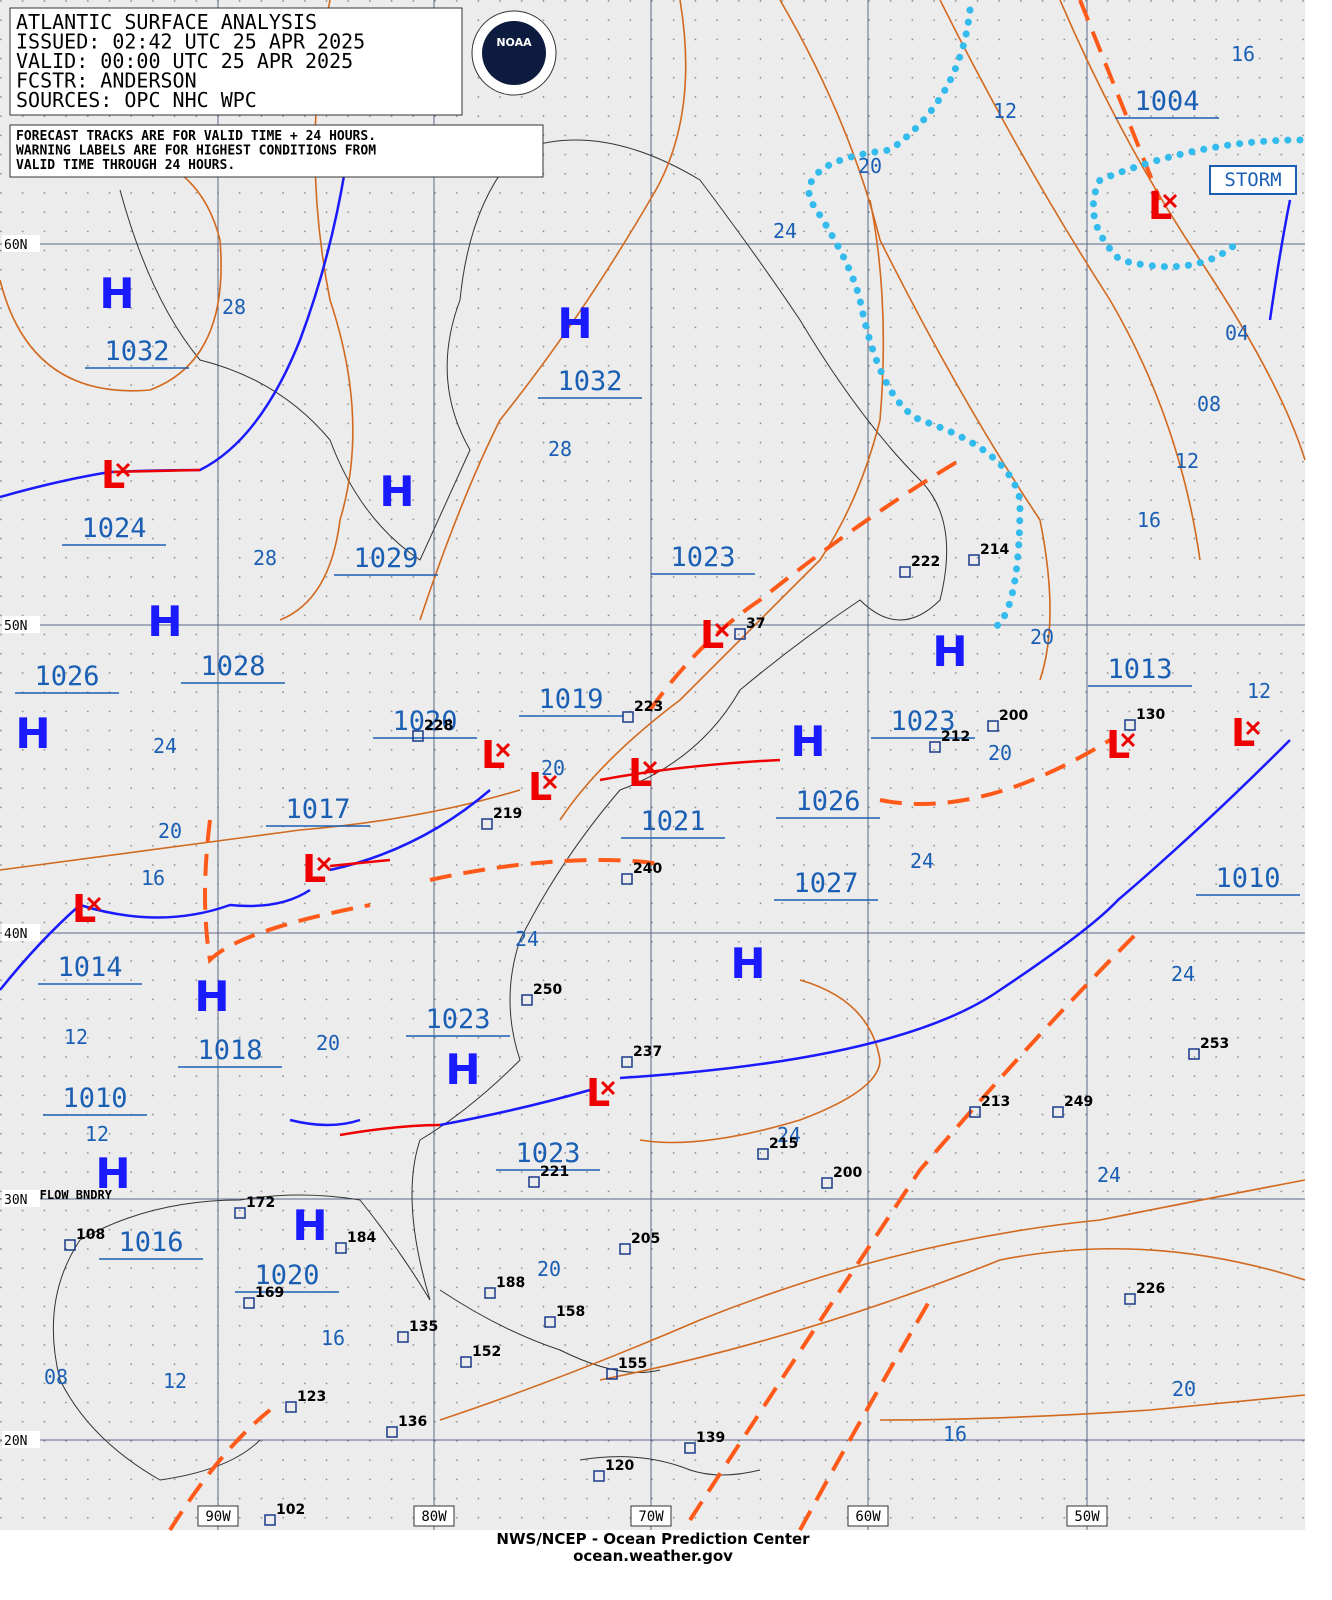 The height and width of the screenshot is (1600, 1332). What do you see at coordinates (547, 990) in the screenshot?
I see `station-pressure: 250` at bounding box center [547, 990].